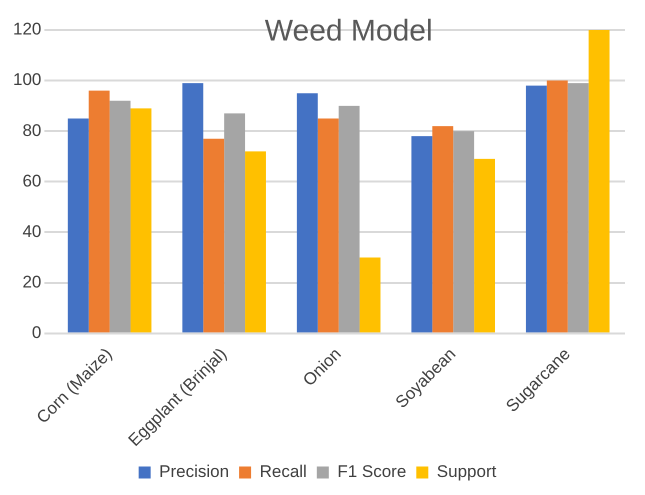 This screenshot has height=495, width=645. I want to click on y-tick-label: 0, so click(37, 332).